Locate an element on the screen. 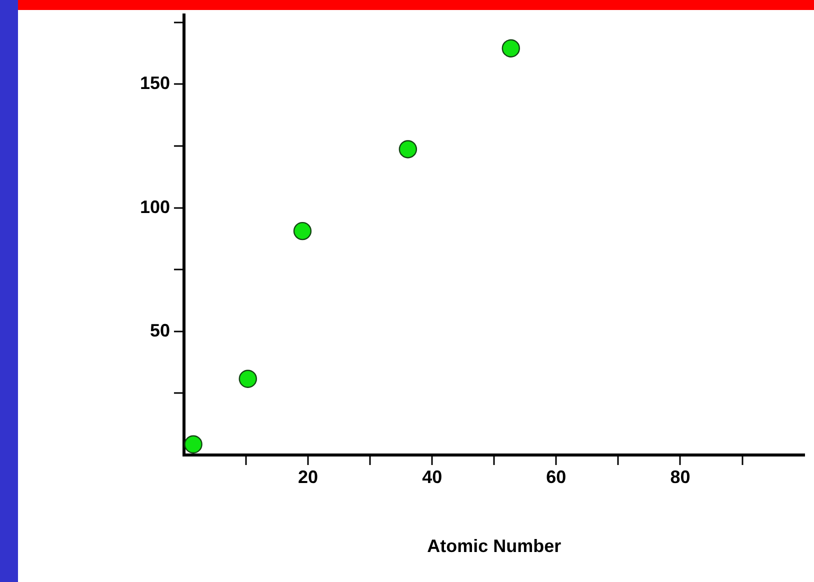 The width and height of the screenshot is (814, 582). y-tick-label: 50 is located at coordinates (160, 330).